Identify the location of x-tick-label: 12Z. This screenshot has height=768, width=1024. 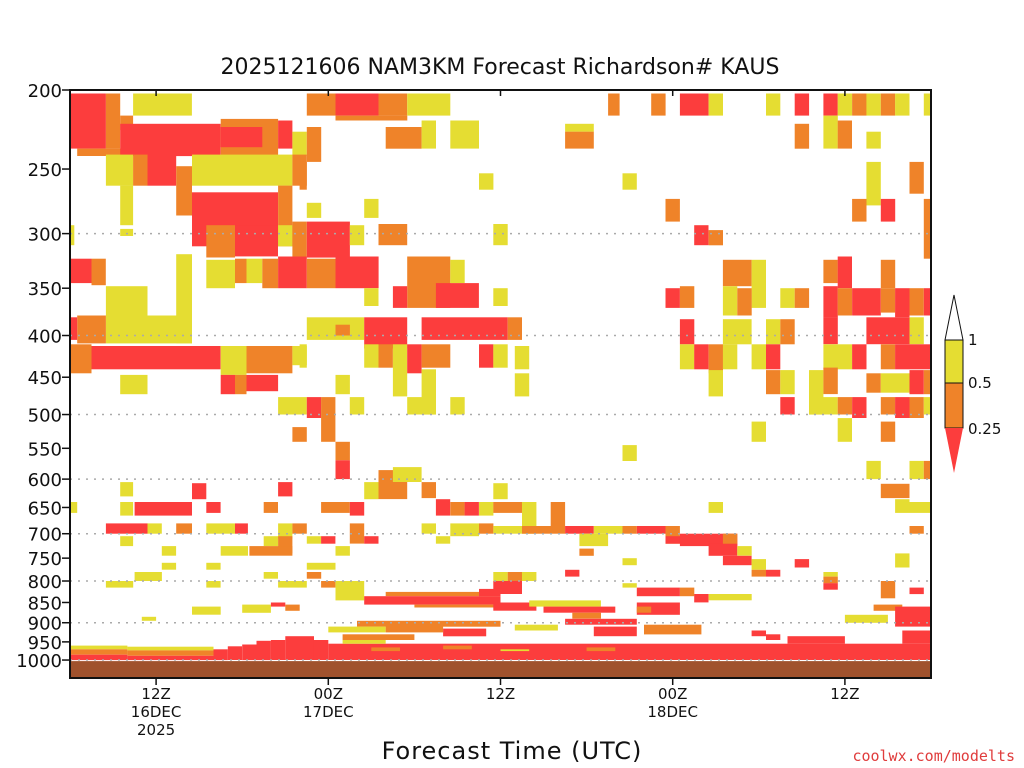
(500, 694).